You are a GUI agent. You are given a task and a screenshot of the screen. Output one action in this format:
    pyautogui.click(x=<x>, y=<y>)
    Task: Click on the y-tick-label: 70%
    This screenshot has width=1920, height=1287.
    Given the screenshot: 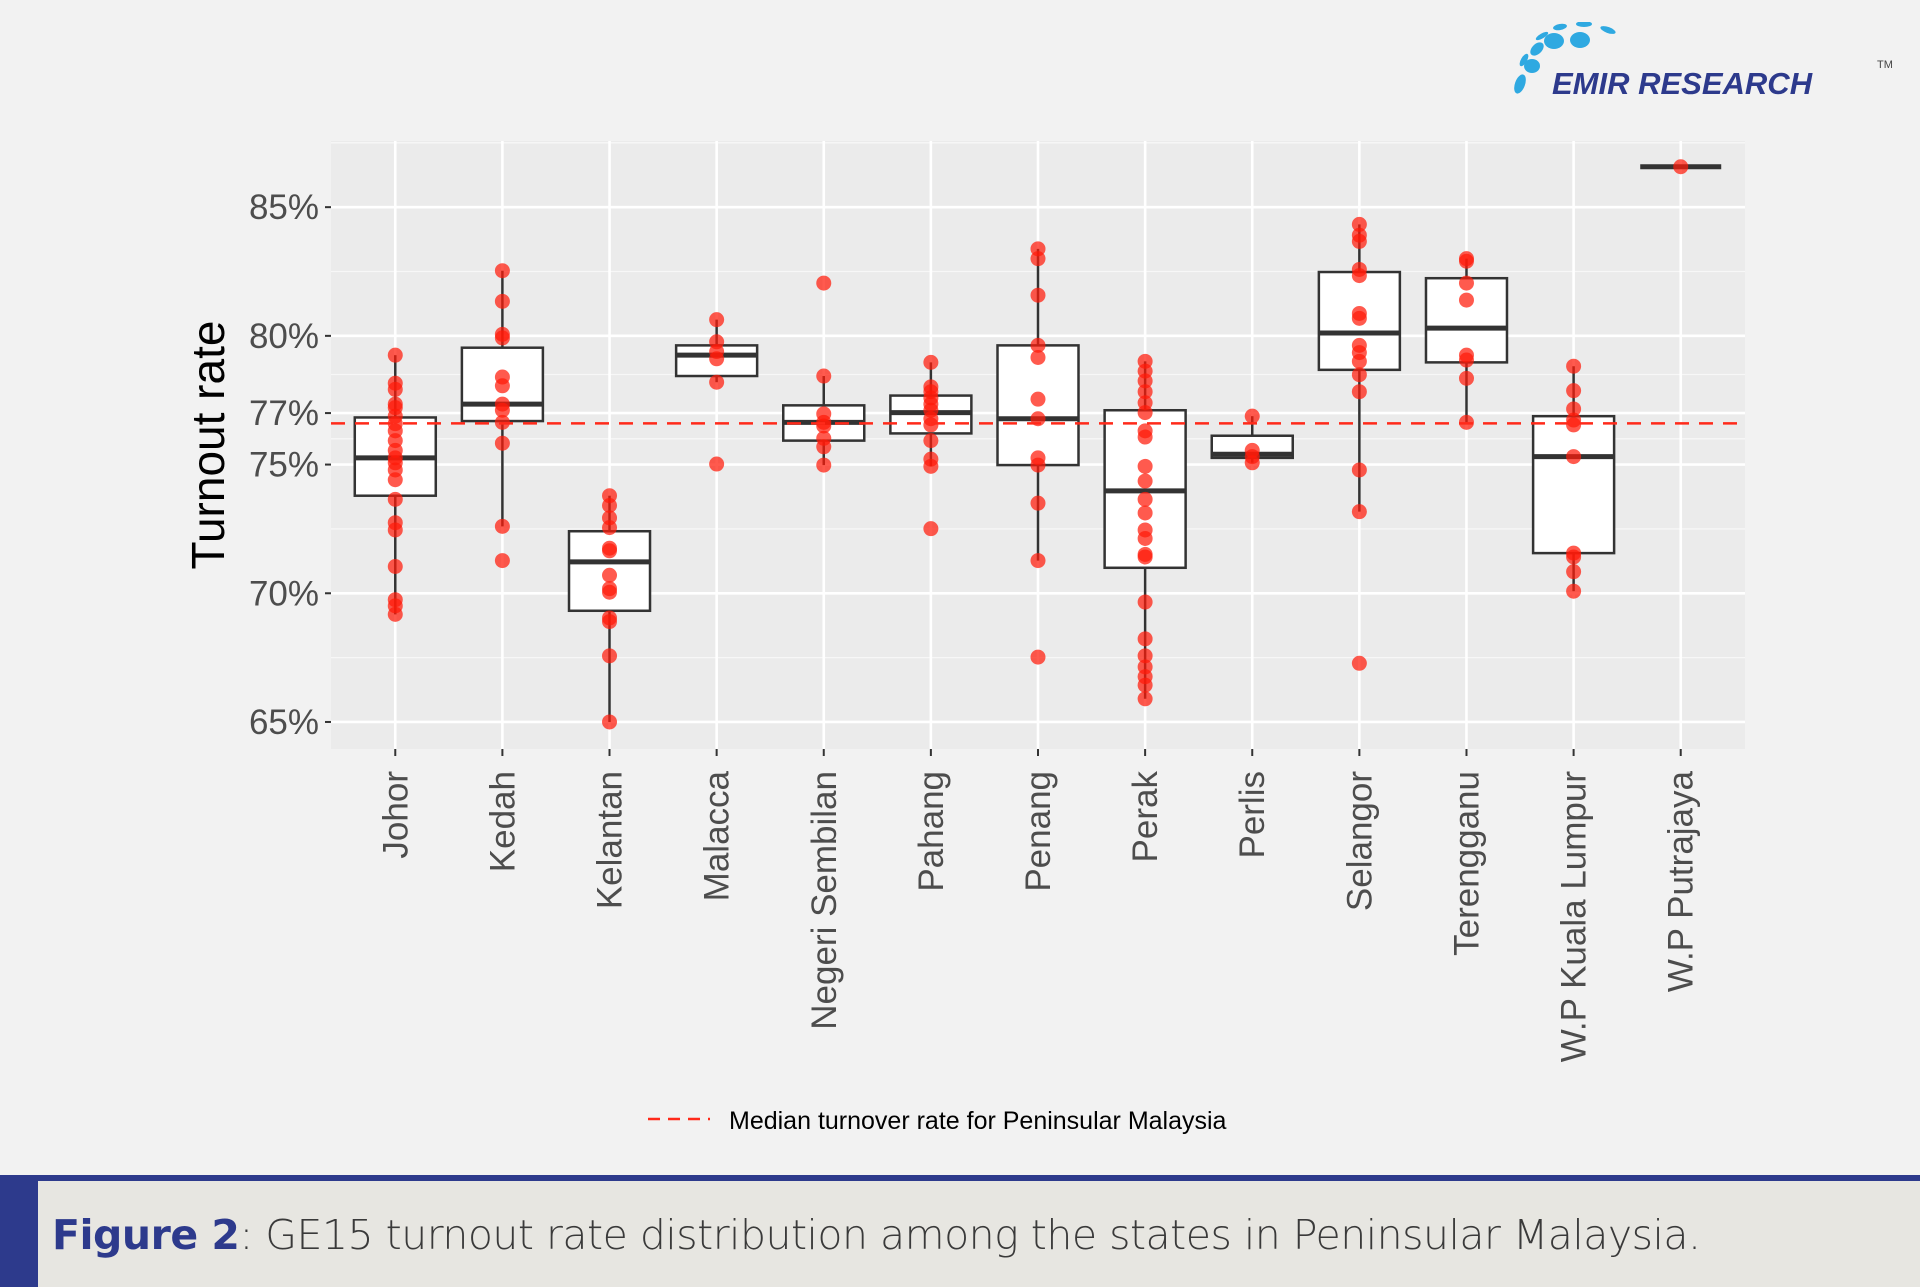 What is the action you would take?
    pyautogui.click(x=284, y=593)
    